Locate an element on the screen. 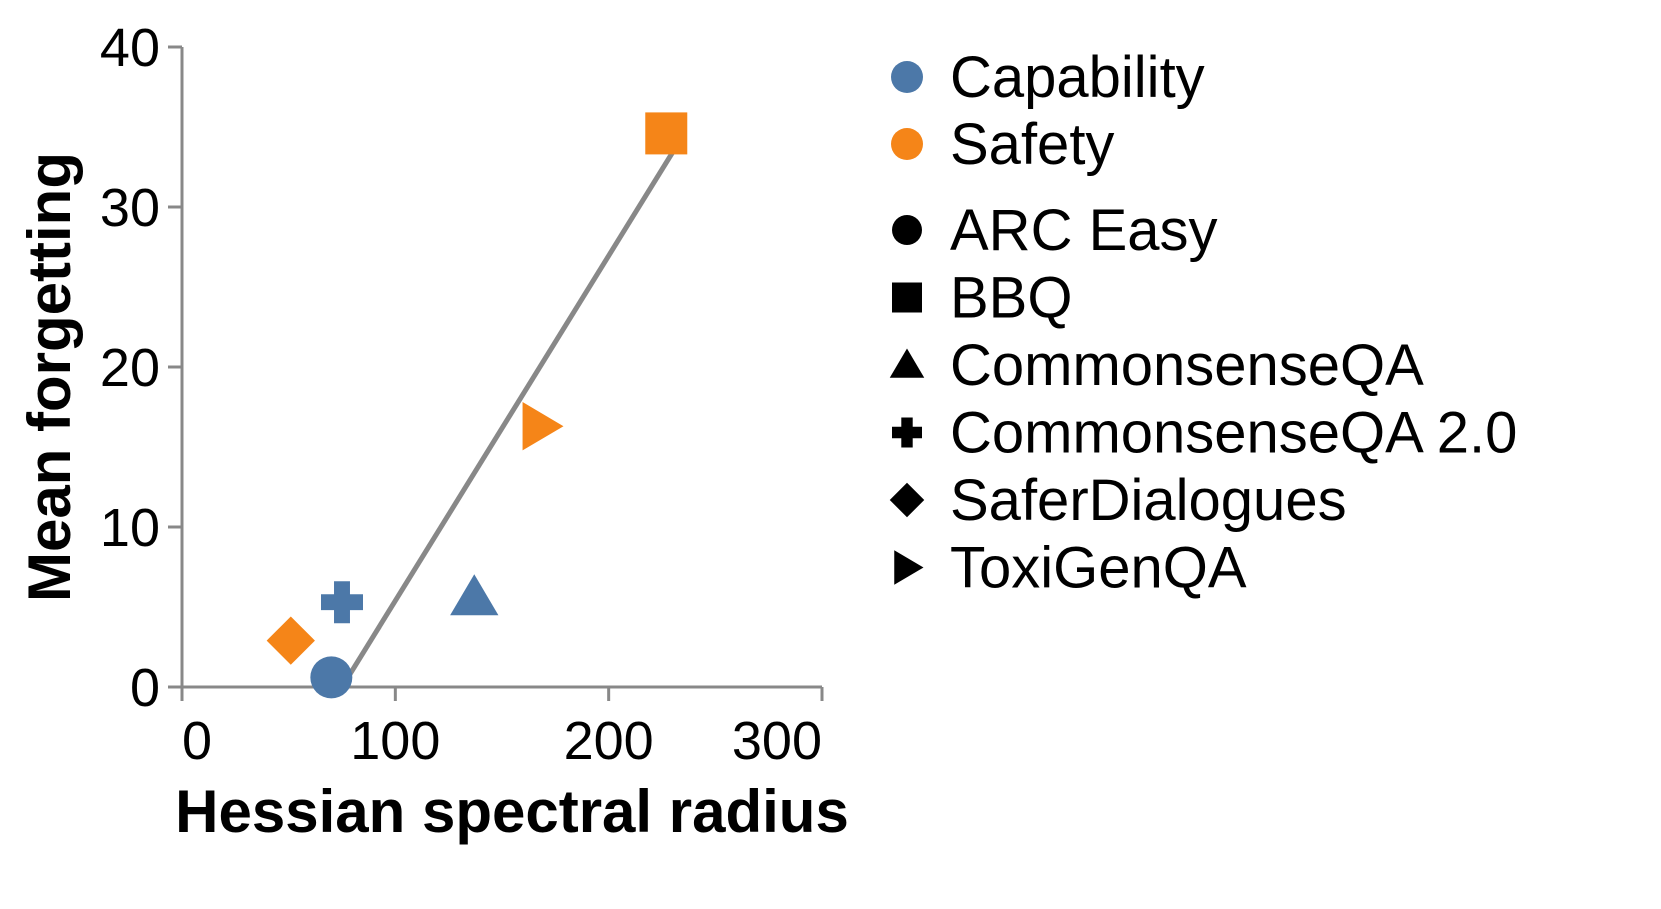 The height and width of the screenshot is (909, 1661). legend-circle-icon is located at coordinates (907, 230).